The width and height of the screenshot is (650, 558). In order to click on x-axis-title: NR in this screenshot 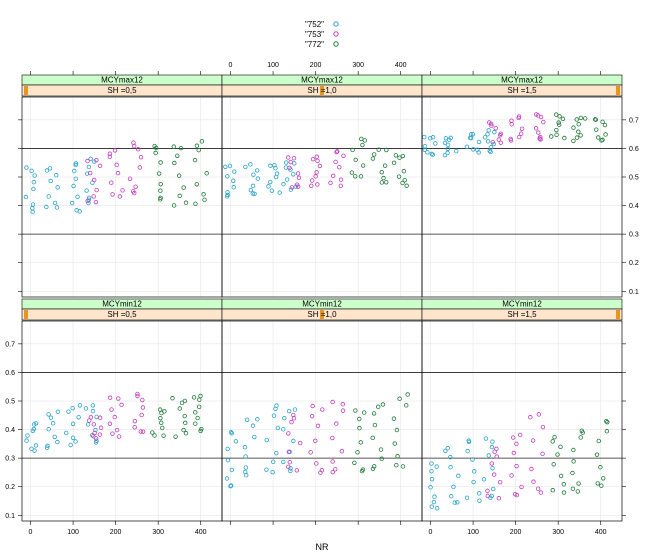, I will do `click(322, 547)`.